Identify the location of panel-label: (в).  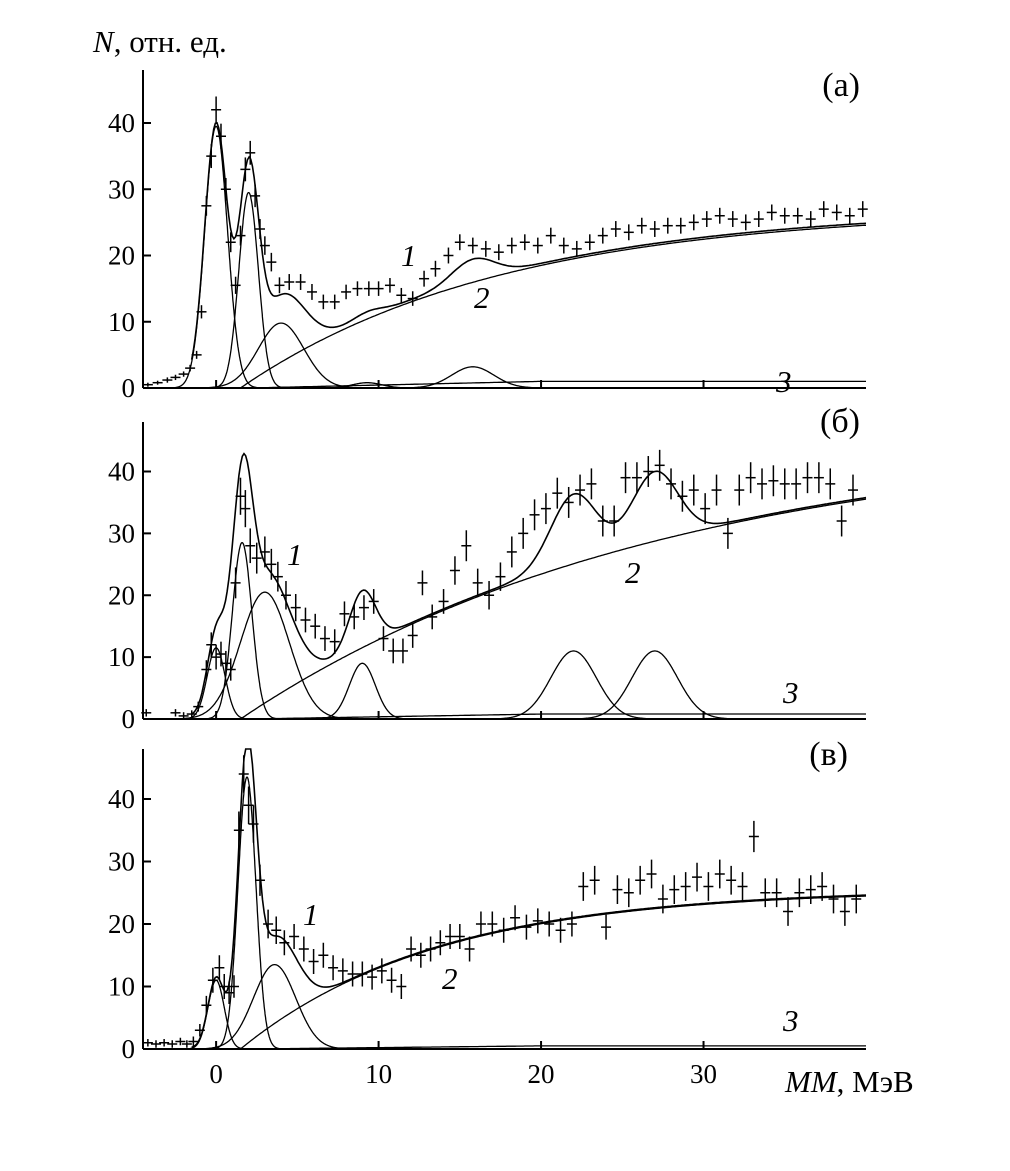
(828, 754).